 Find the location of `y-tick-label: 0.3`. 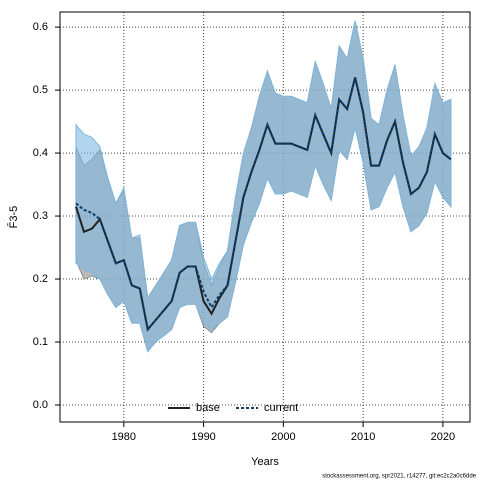

y-tick-label: 0.3 is located at coordinates (40, 216).